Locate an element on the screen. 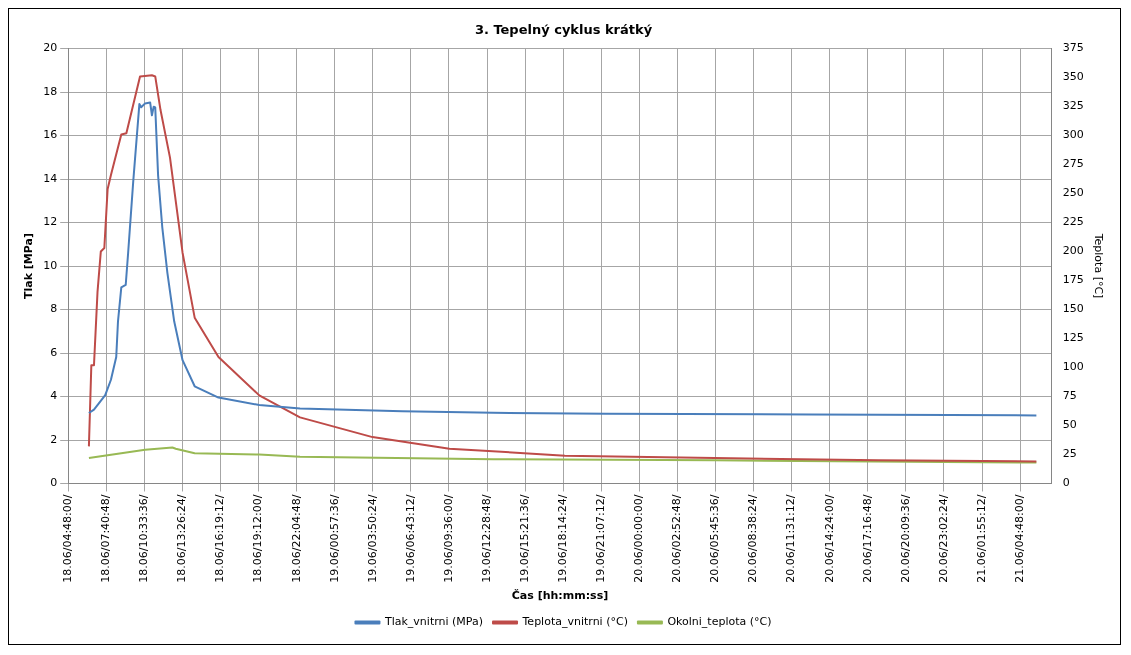 The width and height of the screenshot is (1131, 655). x-tick-label: 18.06/07:40:48/ is located at coordinates (106, 538).